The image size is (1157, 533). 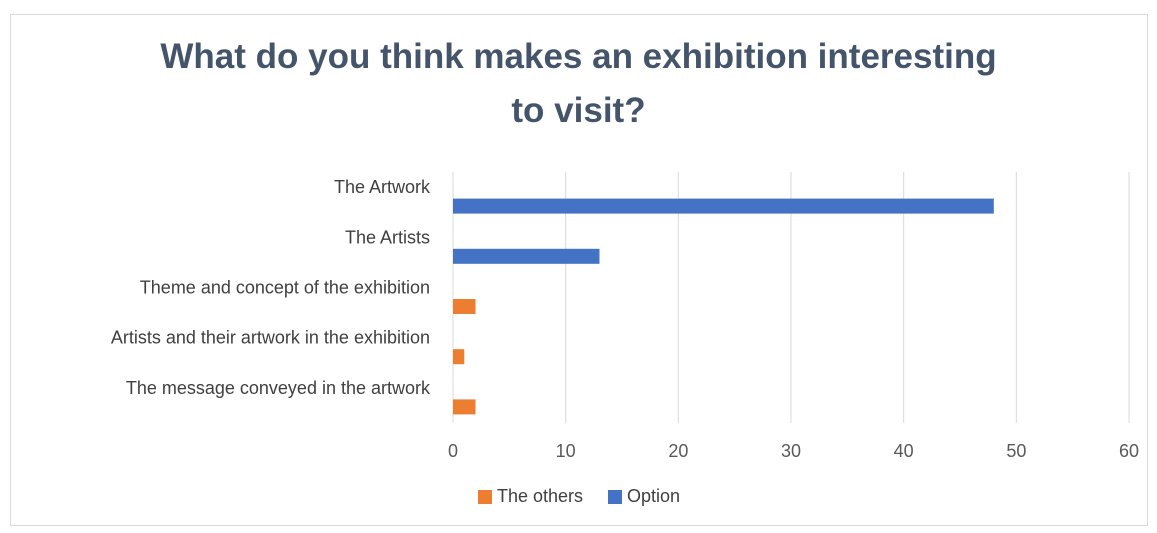 What do you see at coordinates (566, 451) in the screenshot?
I see `x-tick-label-10: 10` at bounding box center [566, 451].